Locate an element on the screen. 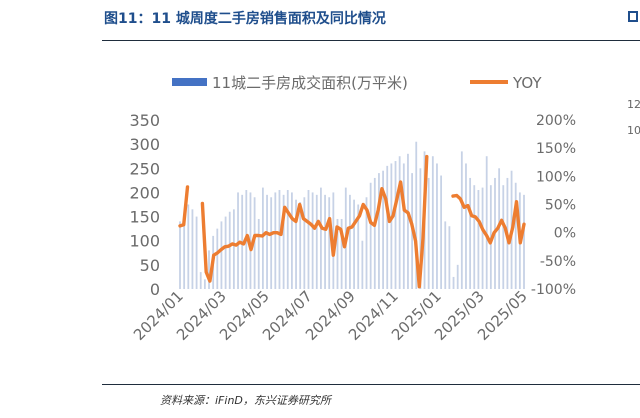  chart-legend: 11城二手房成交面积(万平米) YOY is located at coordinates (357, 83).